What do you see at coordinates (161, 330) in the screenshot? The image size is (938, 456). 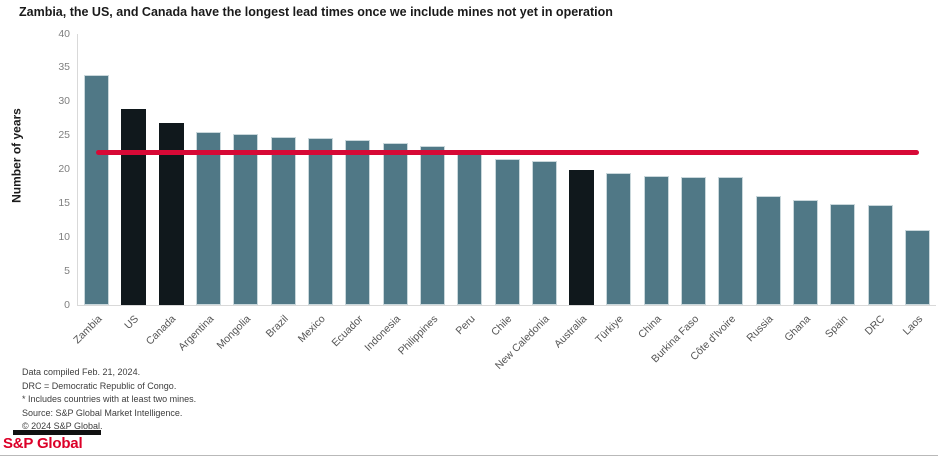 I see `x-label-canada: Canada` at bounding box center [161, 330].